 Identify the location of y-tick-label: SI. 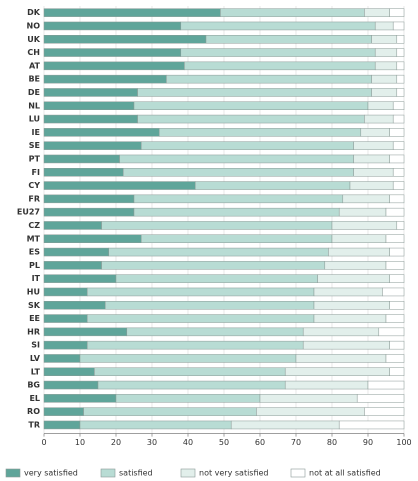
(35, 345).